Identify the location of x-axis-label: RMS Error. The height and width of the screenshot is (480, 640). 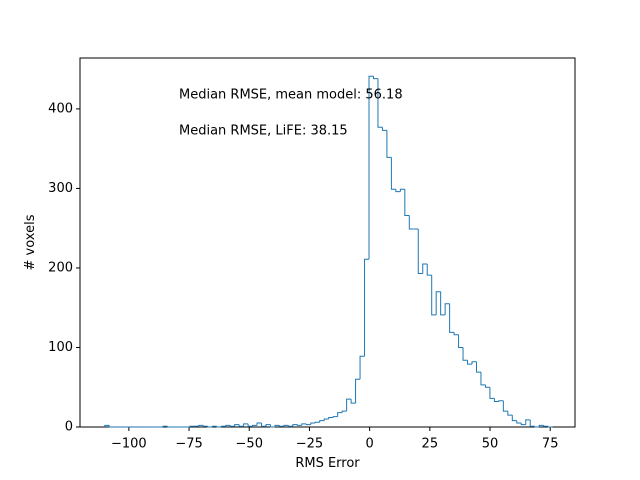
(327, 463).